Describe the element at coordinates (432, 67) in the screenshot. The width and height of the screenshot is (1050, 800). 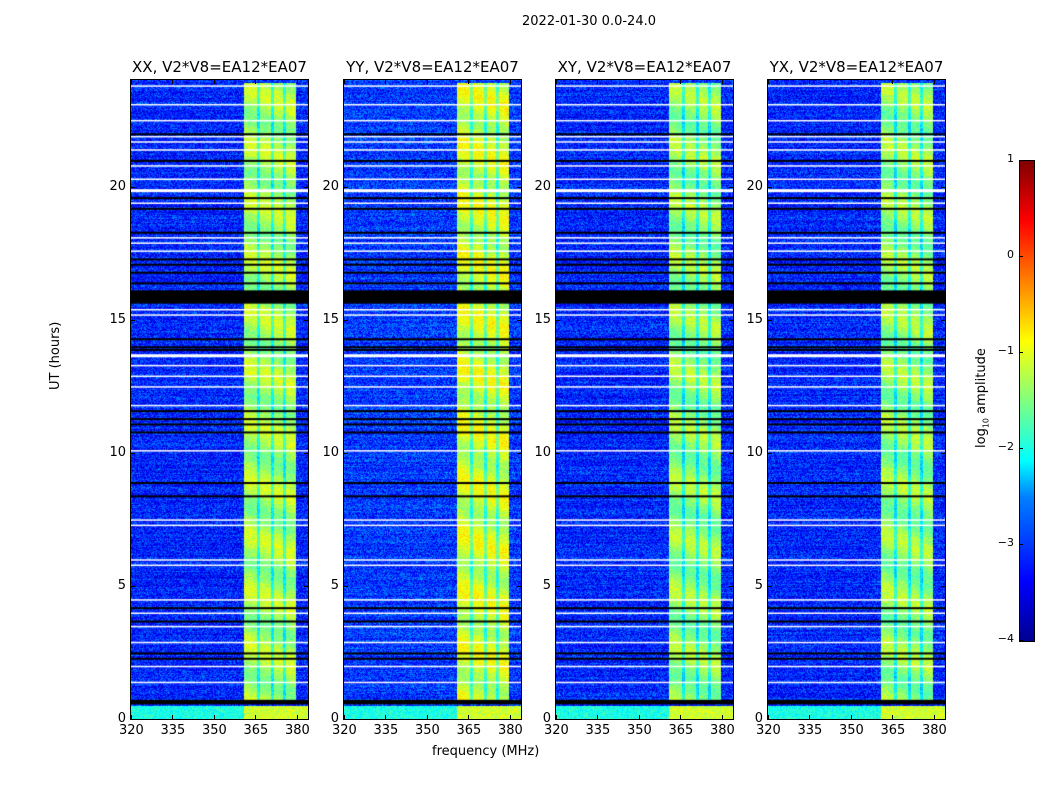
I see `panel-title: YY, V2*V8=EA12*EA07` at that location.